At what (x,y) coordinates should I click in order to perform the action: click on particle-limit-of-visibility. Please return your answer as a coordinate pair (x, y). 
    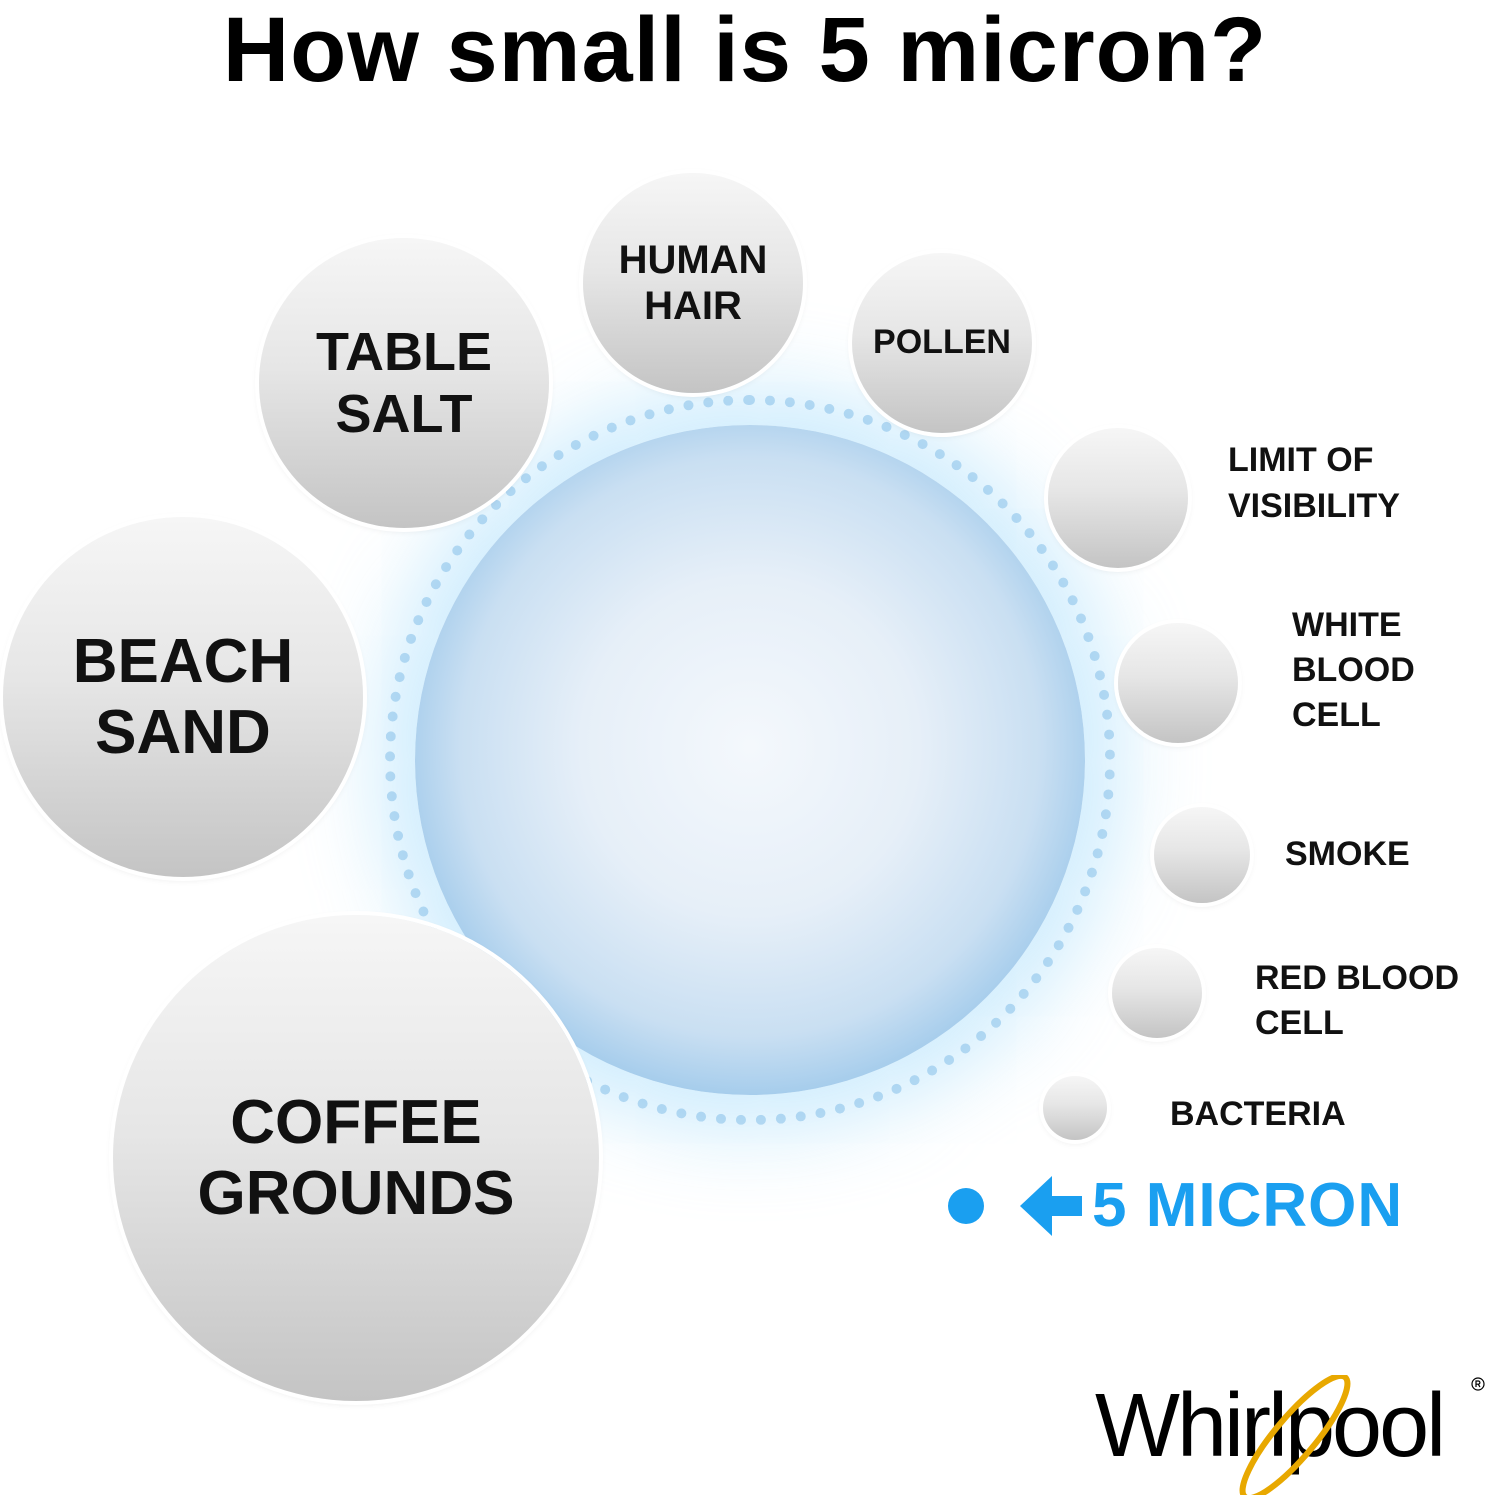
    Looking at the image, I should click on (1118, 498).